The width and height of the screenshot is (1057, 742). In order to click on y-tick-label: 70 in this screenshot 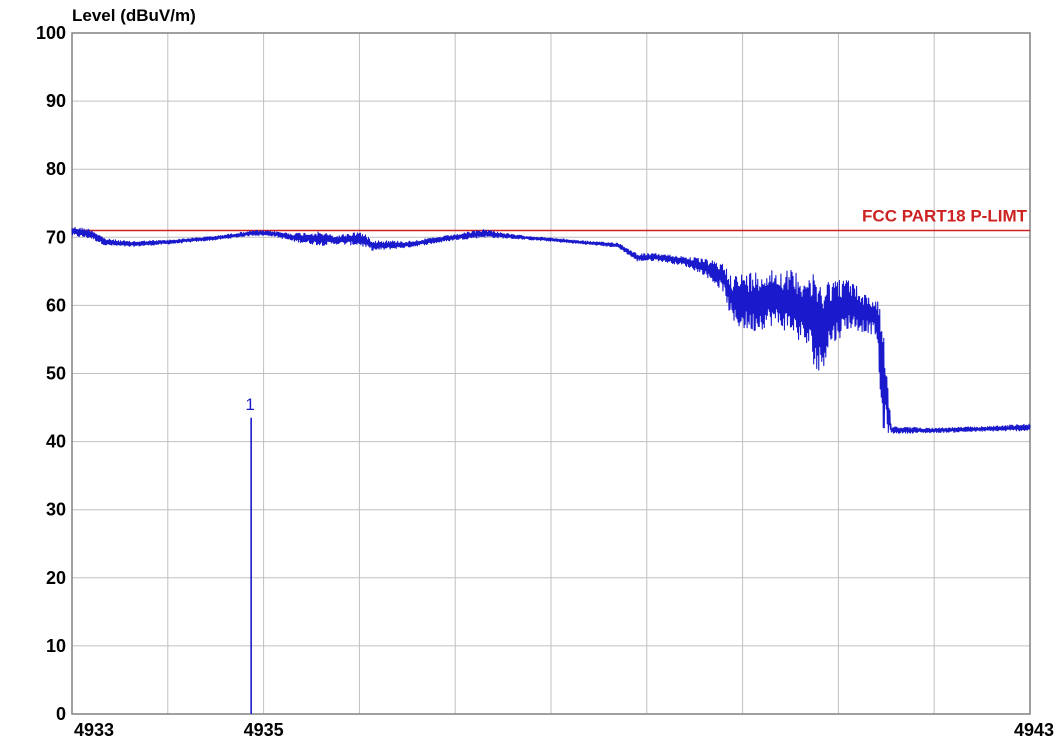, I will do `click(56, 237)`.